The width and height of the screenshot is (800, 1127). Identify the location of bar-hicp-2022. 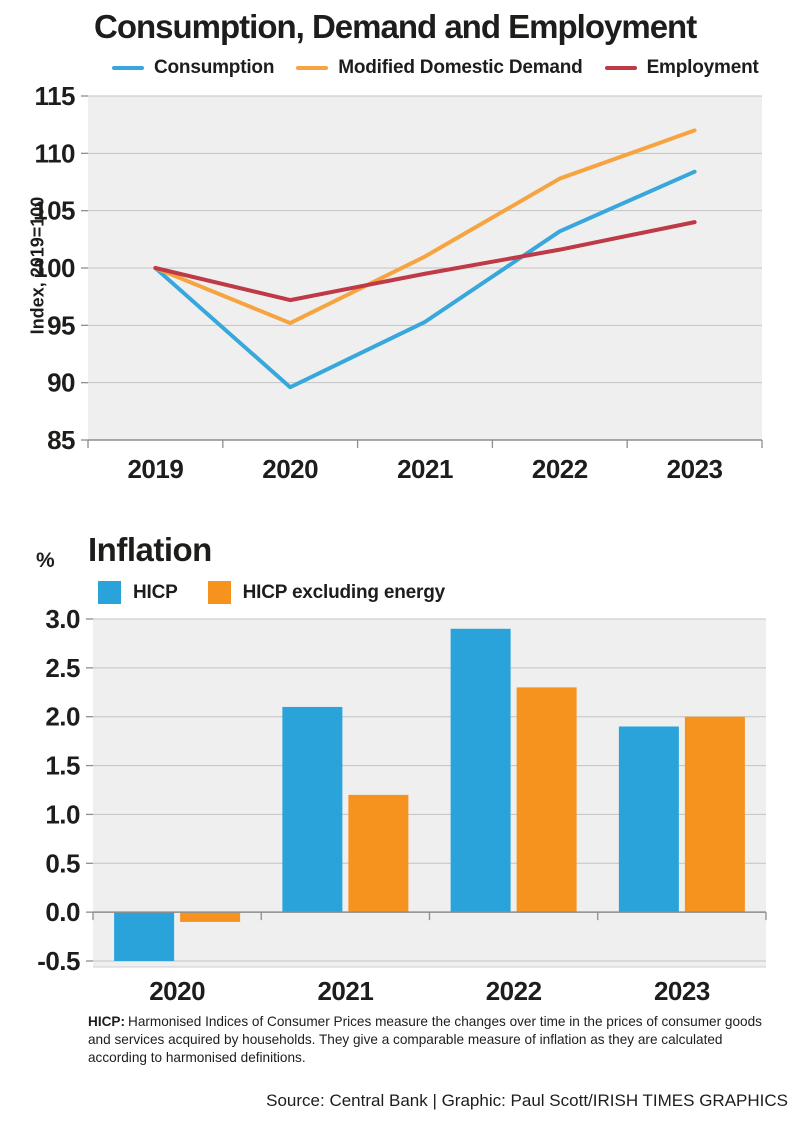
(480, 770).